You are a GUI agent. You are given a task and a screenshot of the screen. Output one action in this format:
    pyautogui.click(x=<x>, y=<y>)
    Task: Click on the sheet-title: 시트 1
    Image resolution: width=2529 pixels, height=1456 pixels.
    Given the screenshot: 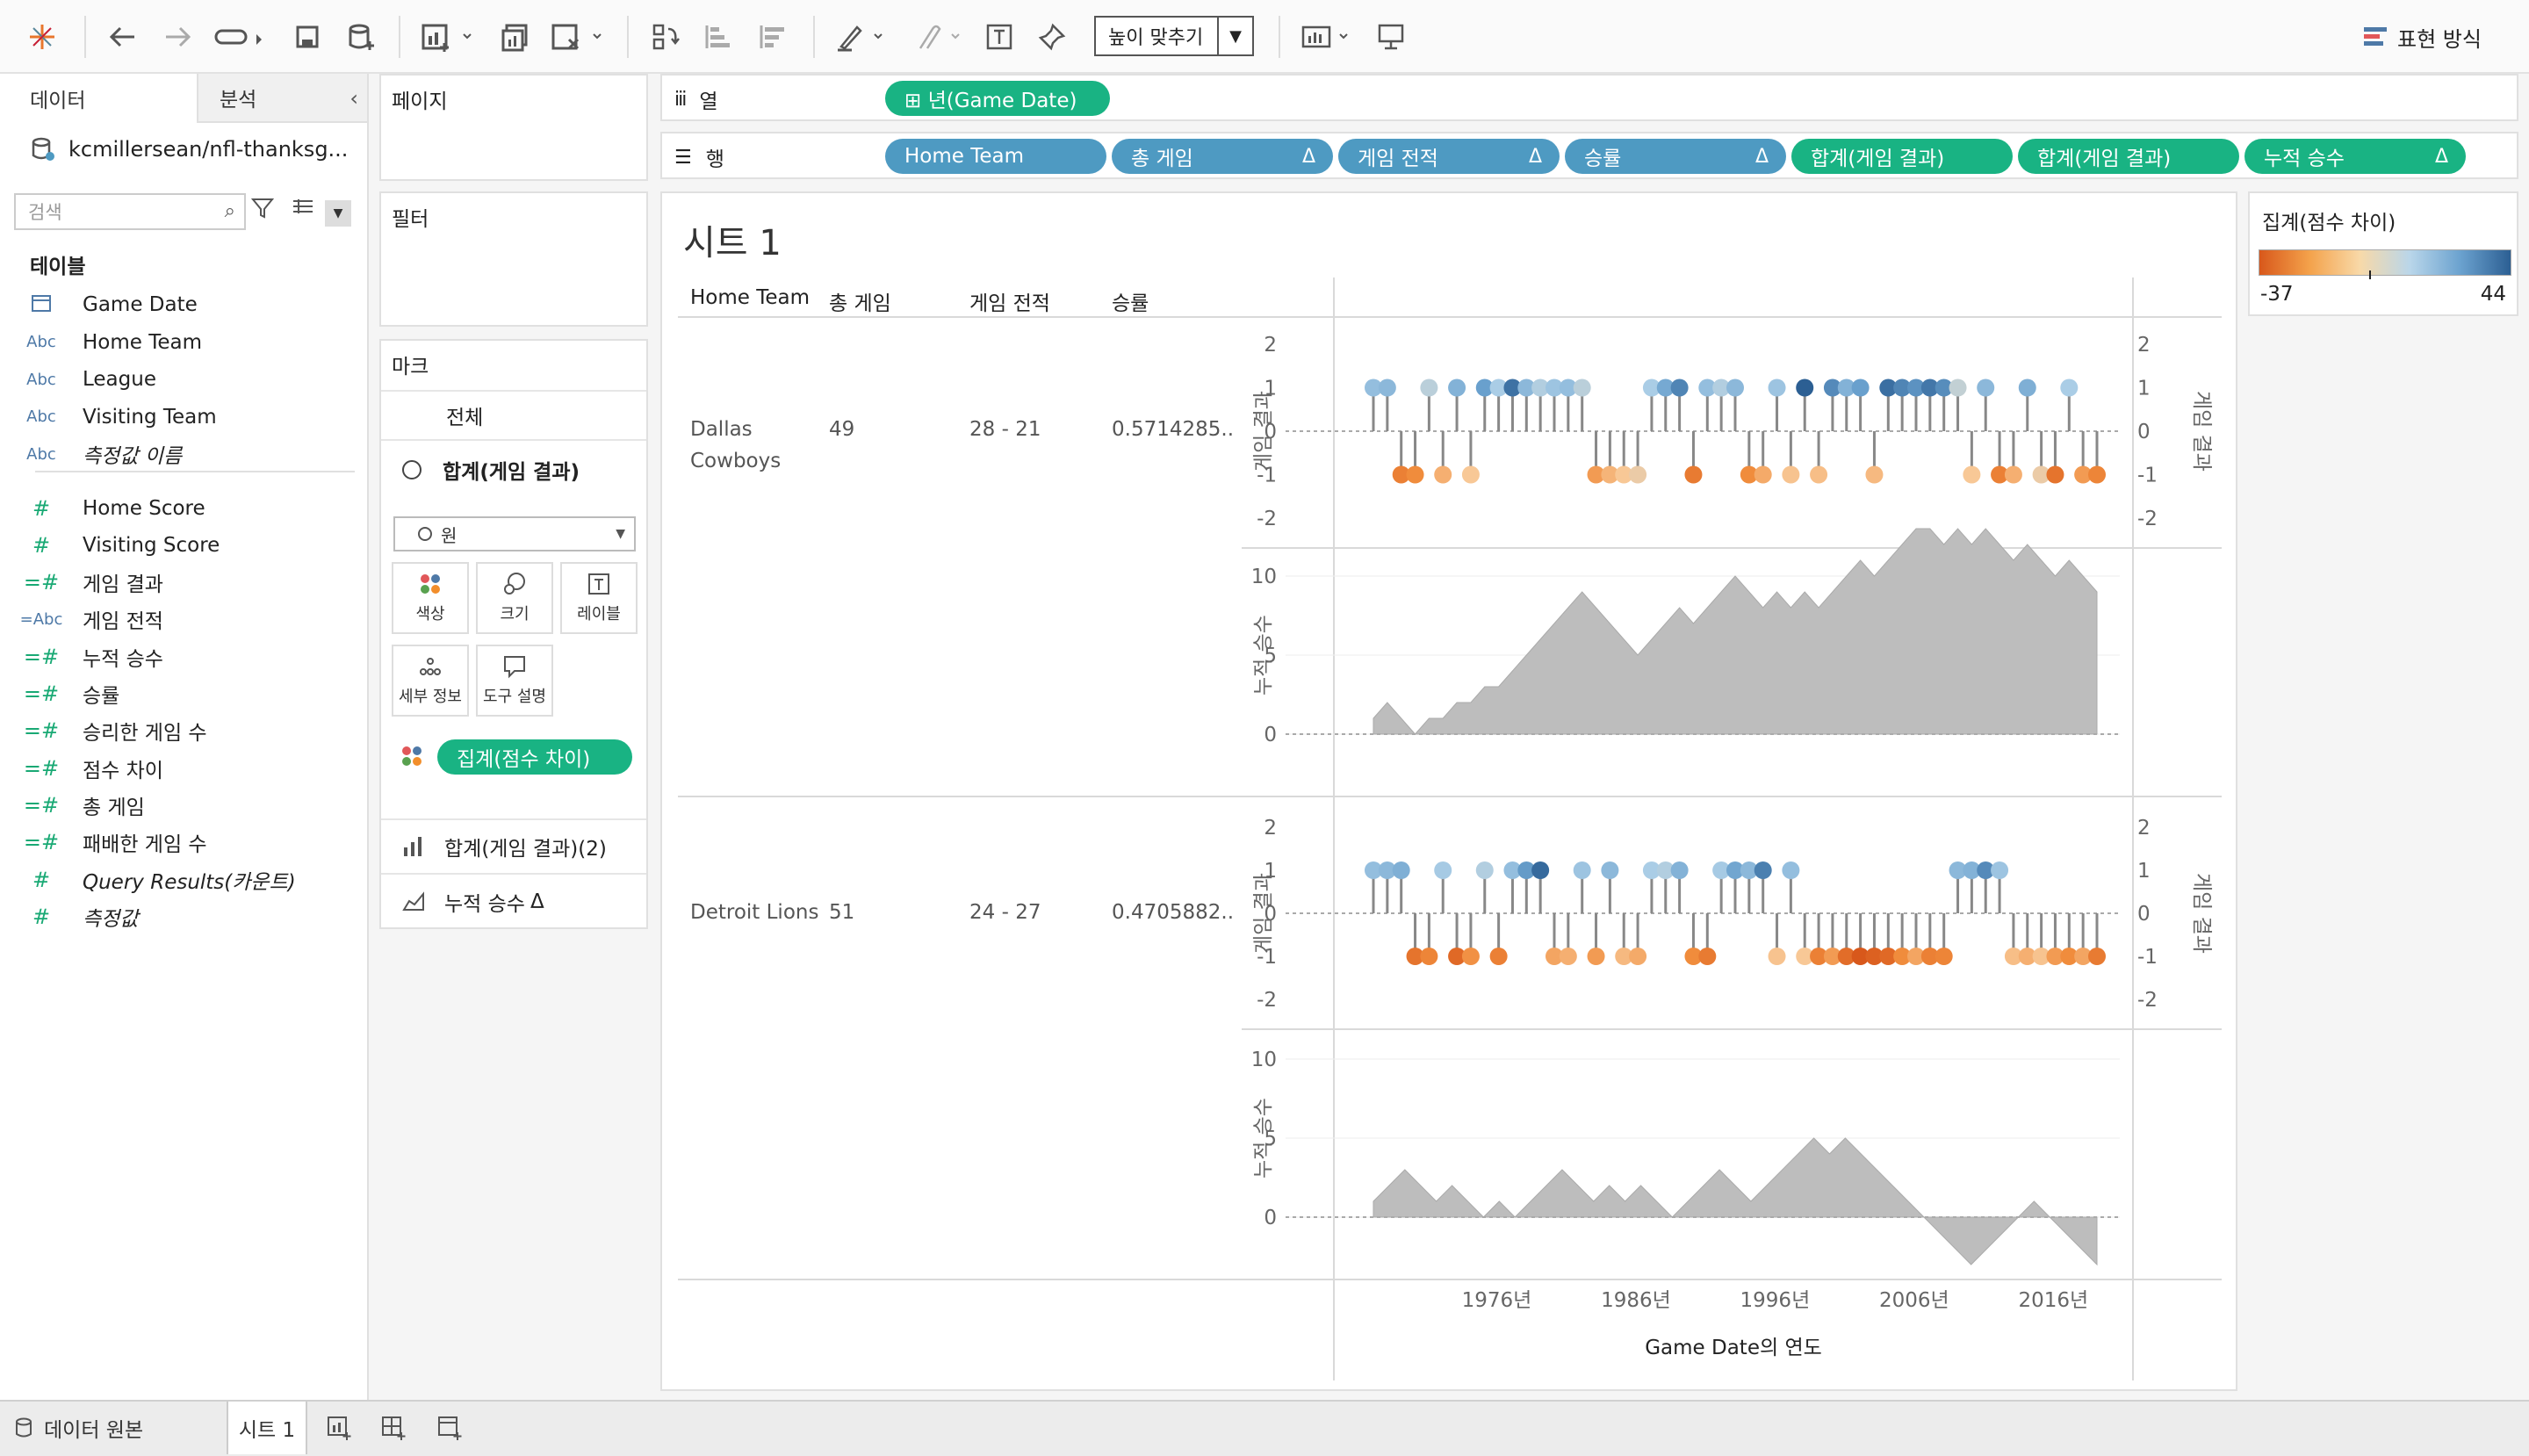 What is the action you would take?
    pyautogui.click(x=733, y=243)
    